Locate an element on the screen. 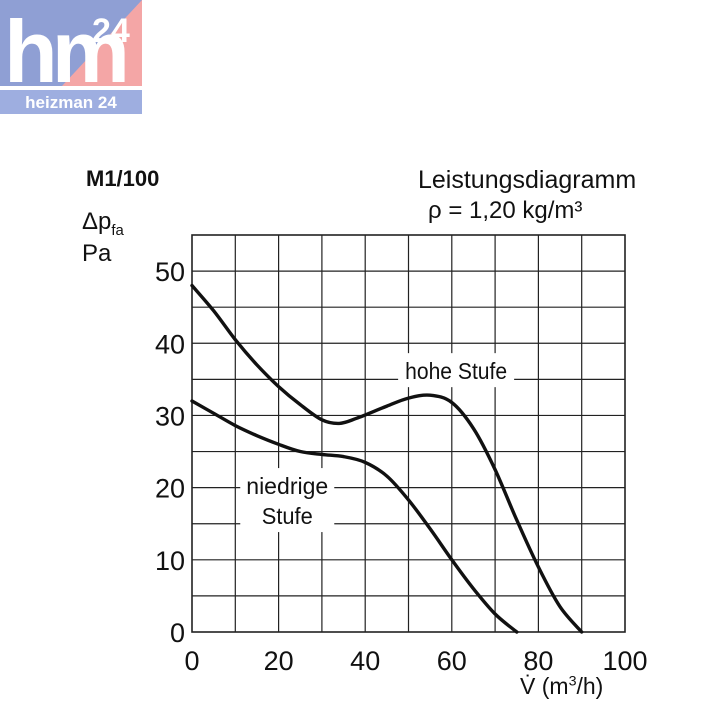 The height and width of the screenshot is (720, 720). x-tick-label: 40 is located at coordinates (365, 661).